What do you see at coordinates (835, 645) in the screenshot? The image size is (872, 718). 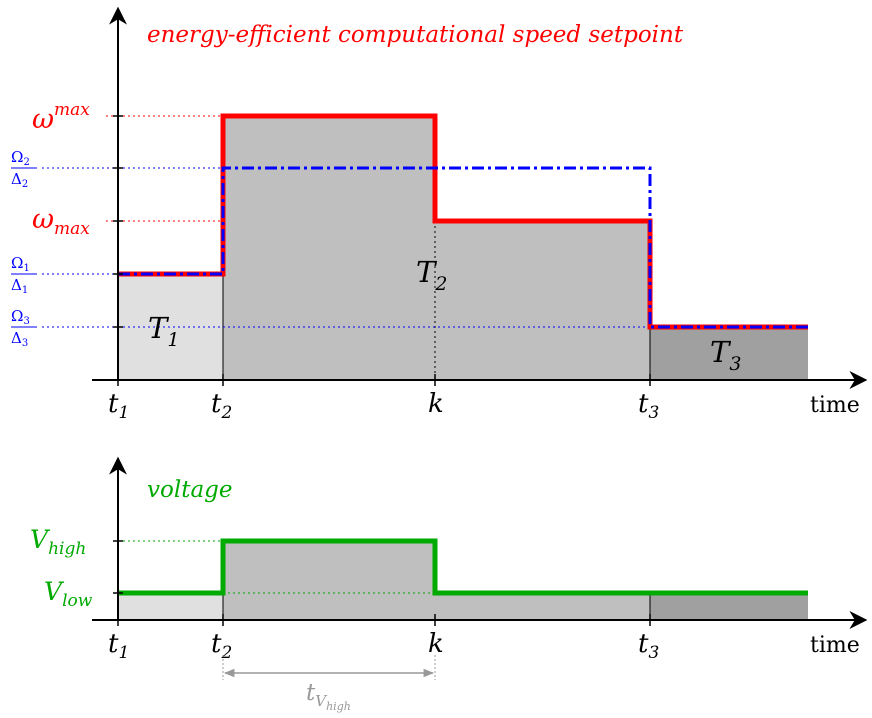 I see `bottom-x-label-time: time` at bounding box center [835, 645].